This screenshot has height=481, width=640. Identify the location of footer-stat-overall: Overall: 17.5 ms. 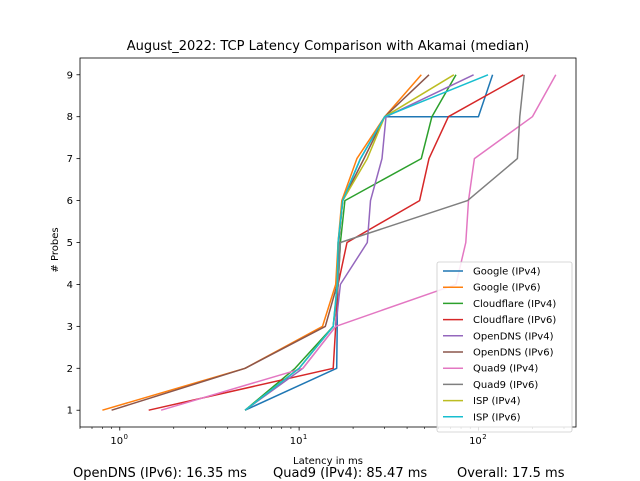
(511, 473).